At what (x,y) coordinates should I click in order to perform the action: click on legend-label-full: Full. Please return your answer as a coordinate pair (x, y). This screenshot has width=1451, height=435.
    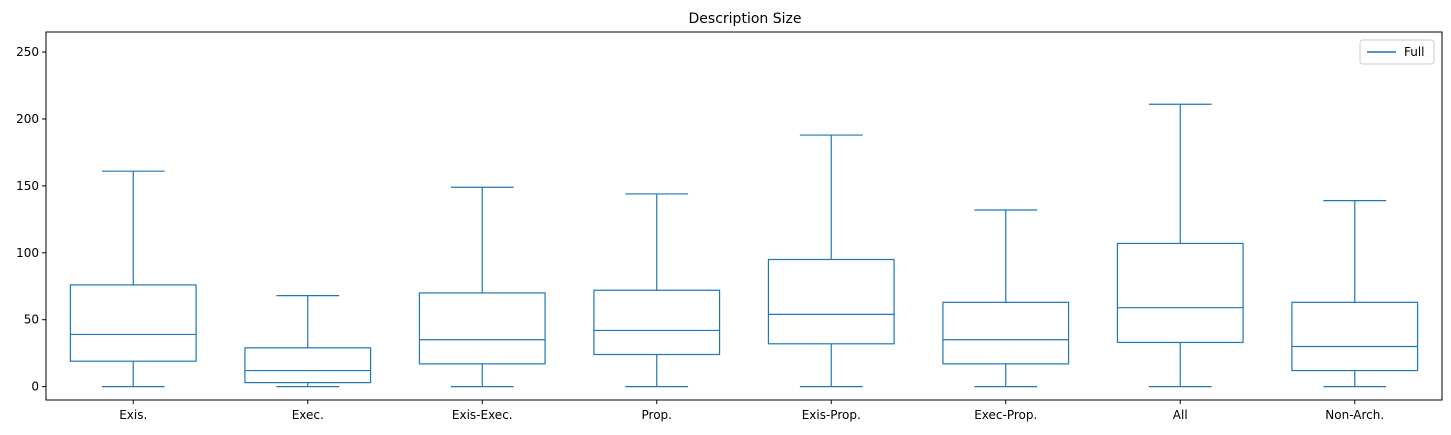
    Looking at the image, I should click on (1414, 52).